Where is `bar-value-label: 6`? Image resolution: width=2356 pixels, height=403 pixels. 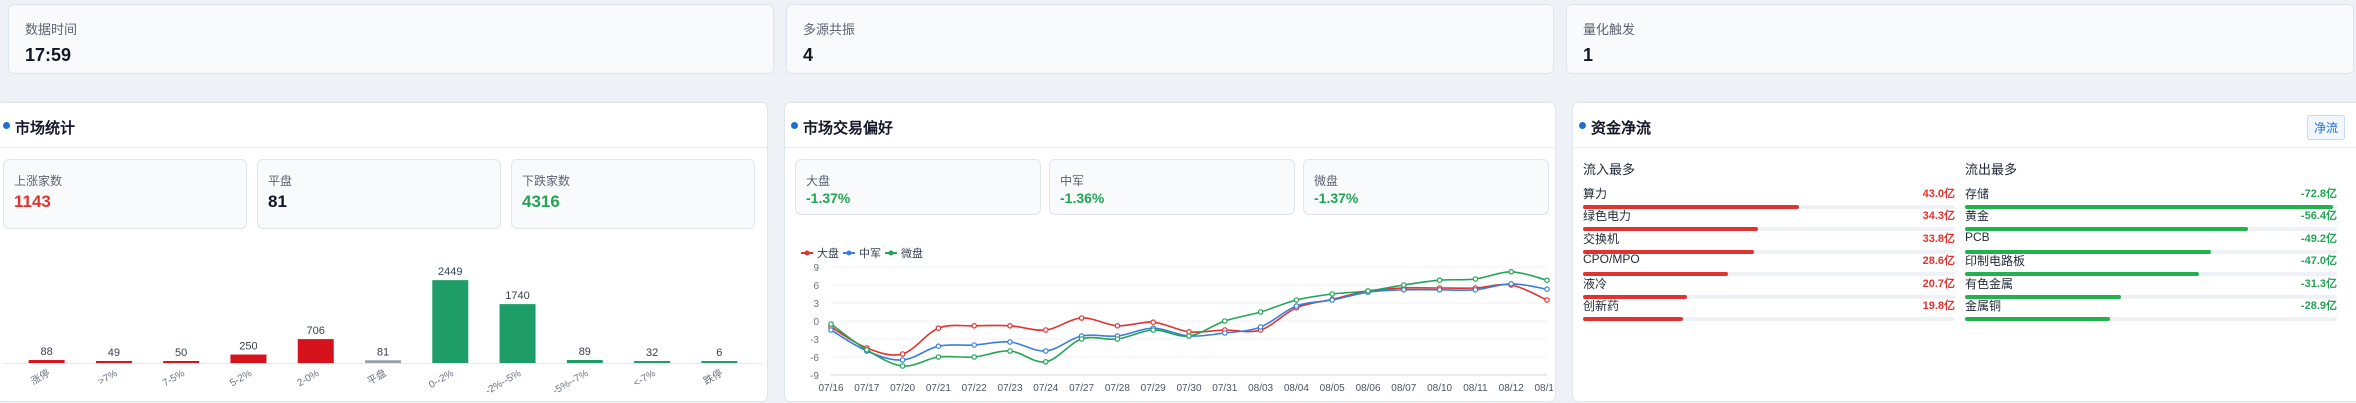 bar-value-label: 6 is located at coordinates (719, 353).